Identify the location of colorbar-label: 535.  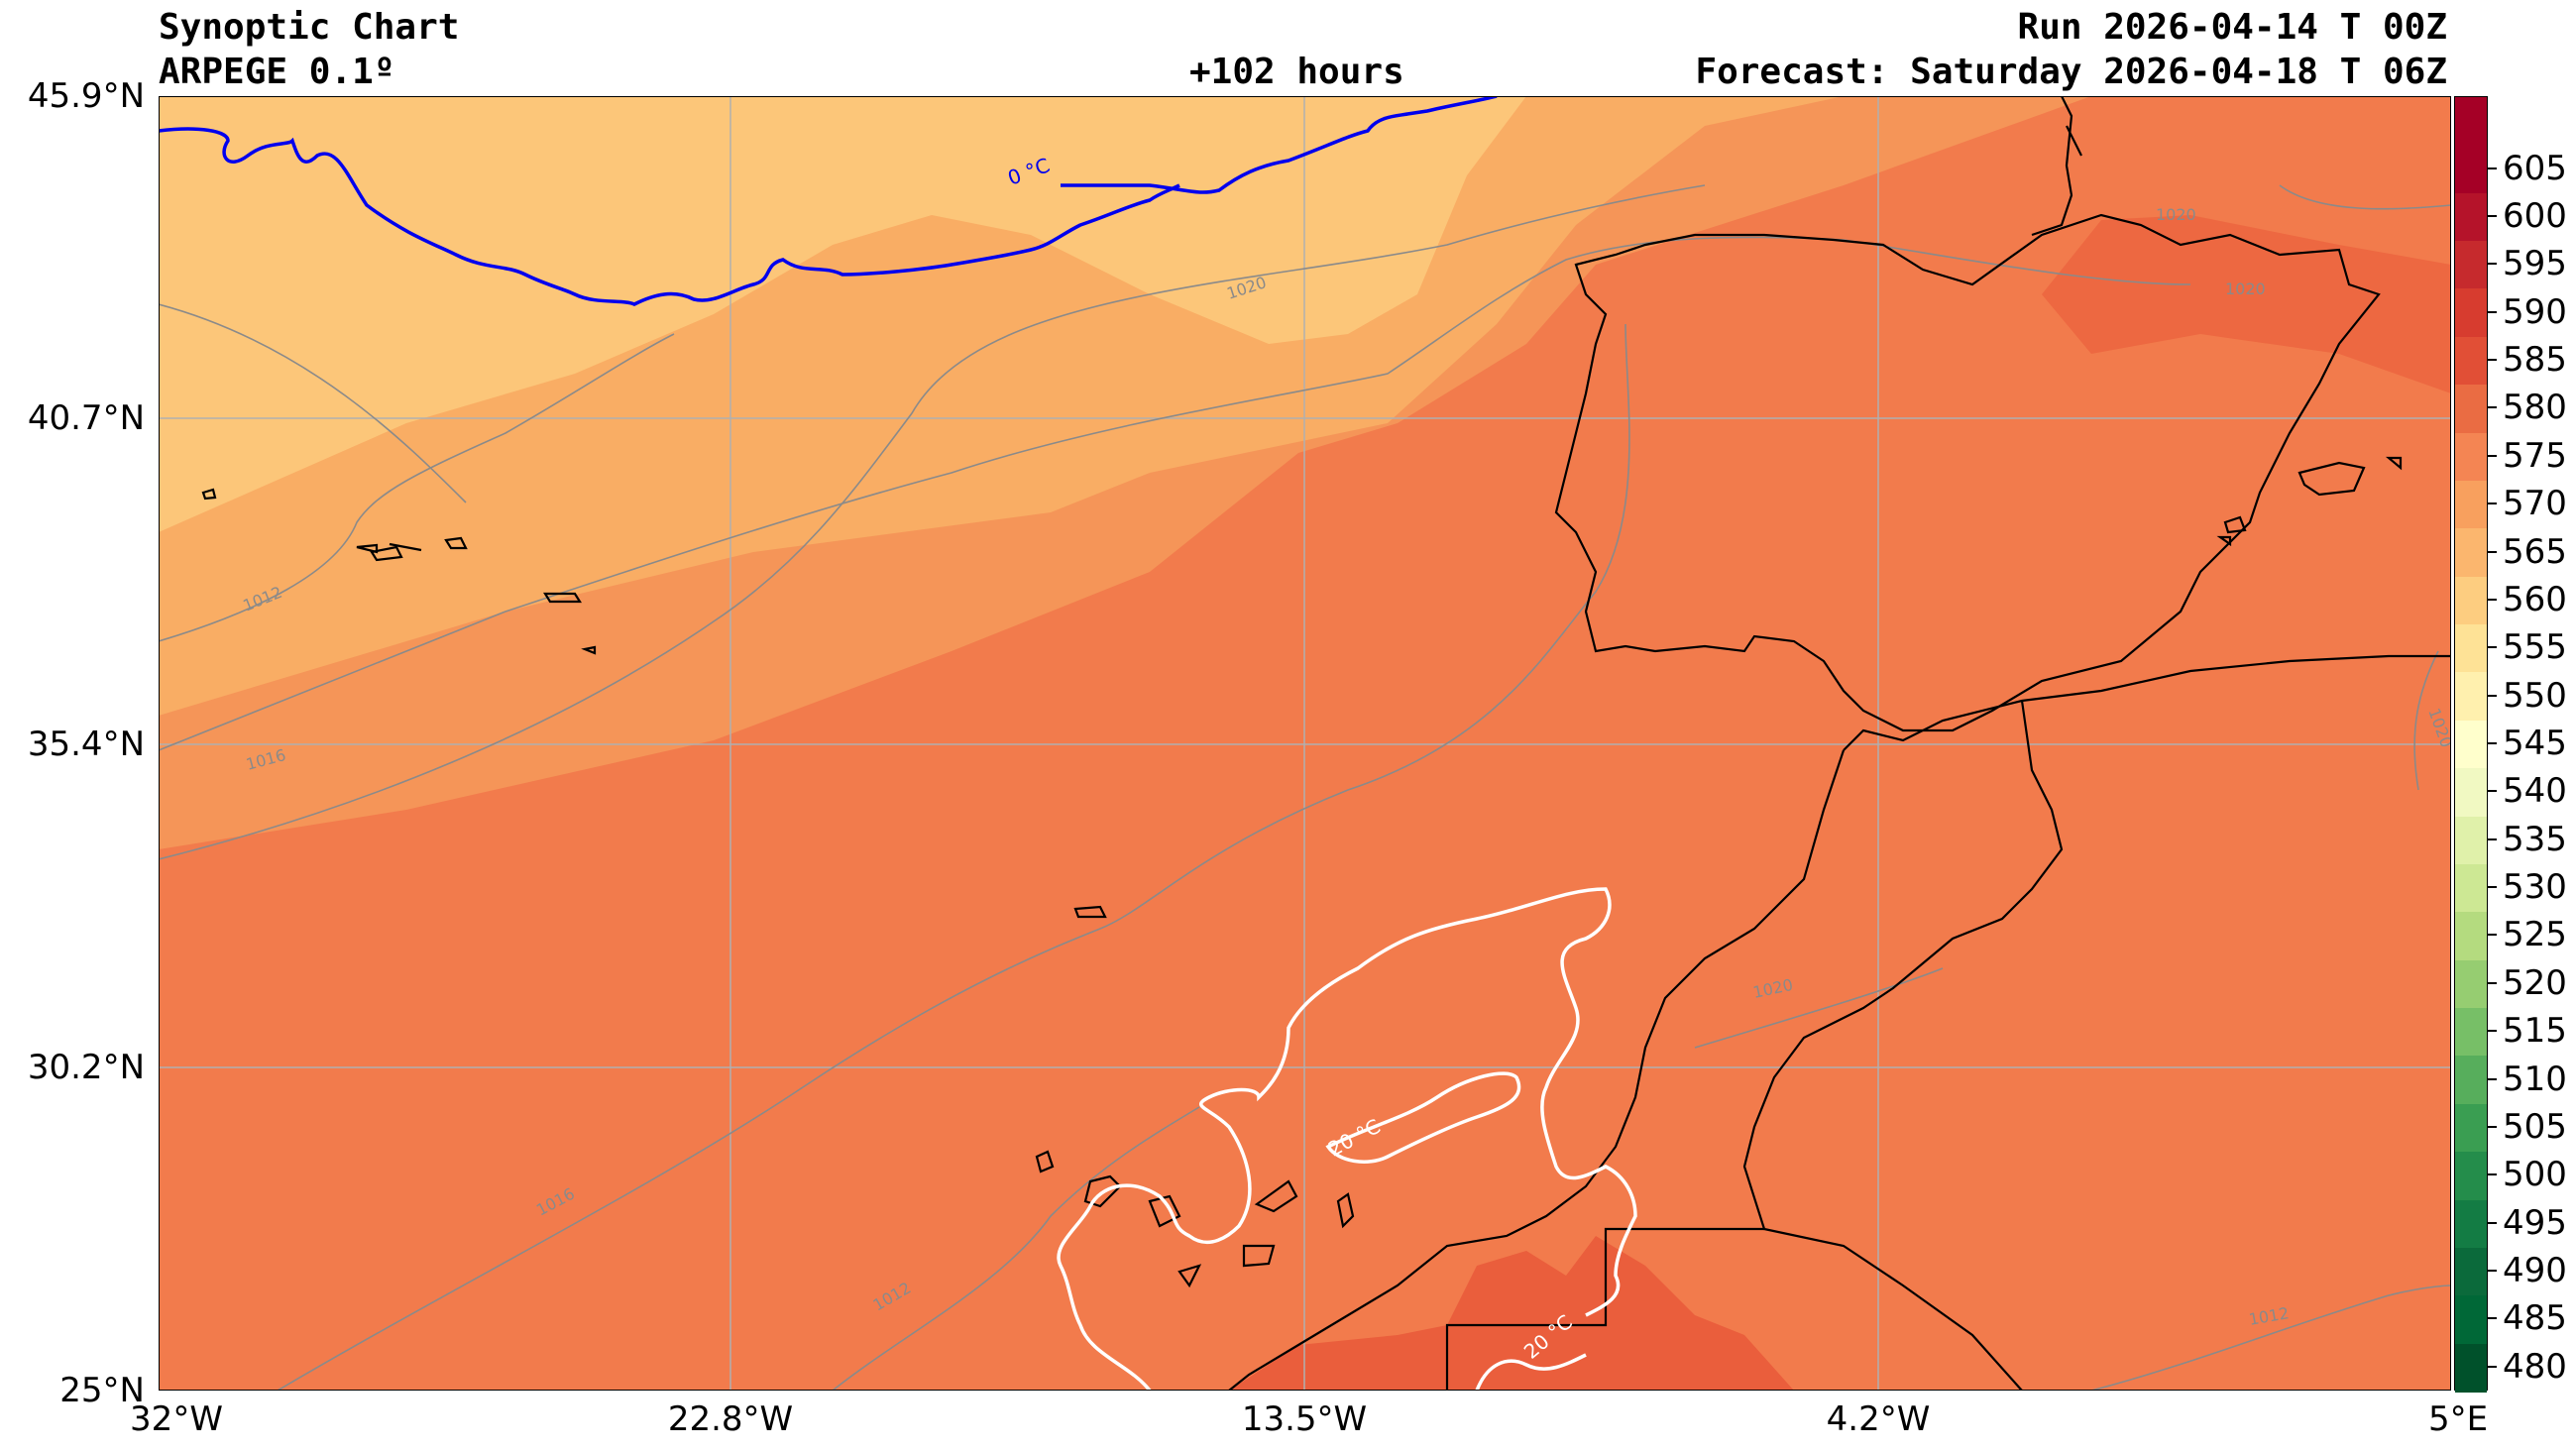
(2535, 839).